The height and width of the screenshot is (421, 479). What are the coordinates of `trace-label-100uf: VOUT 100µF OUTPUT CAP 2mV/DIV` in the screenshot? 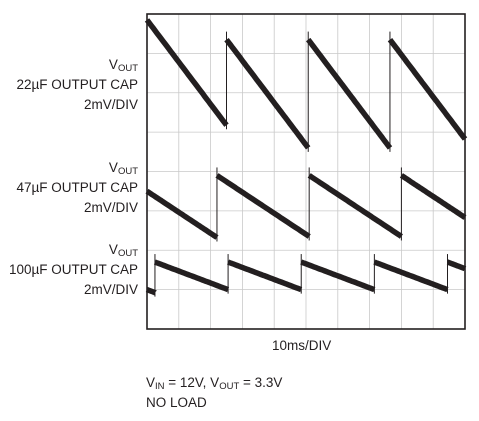 It's located at (73, 270).